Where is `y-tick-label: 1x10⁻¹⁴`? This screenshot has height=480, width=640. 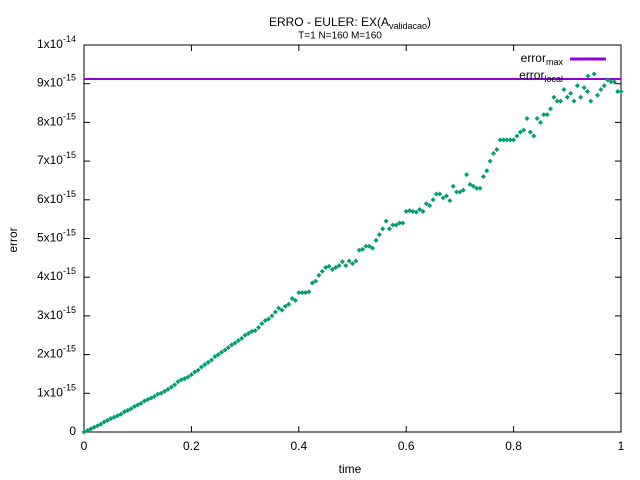 y-tick-label: 1x10⁻¹⁴ is located at coordinates (56, 42).